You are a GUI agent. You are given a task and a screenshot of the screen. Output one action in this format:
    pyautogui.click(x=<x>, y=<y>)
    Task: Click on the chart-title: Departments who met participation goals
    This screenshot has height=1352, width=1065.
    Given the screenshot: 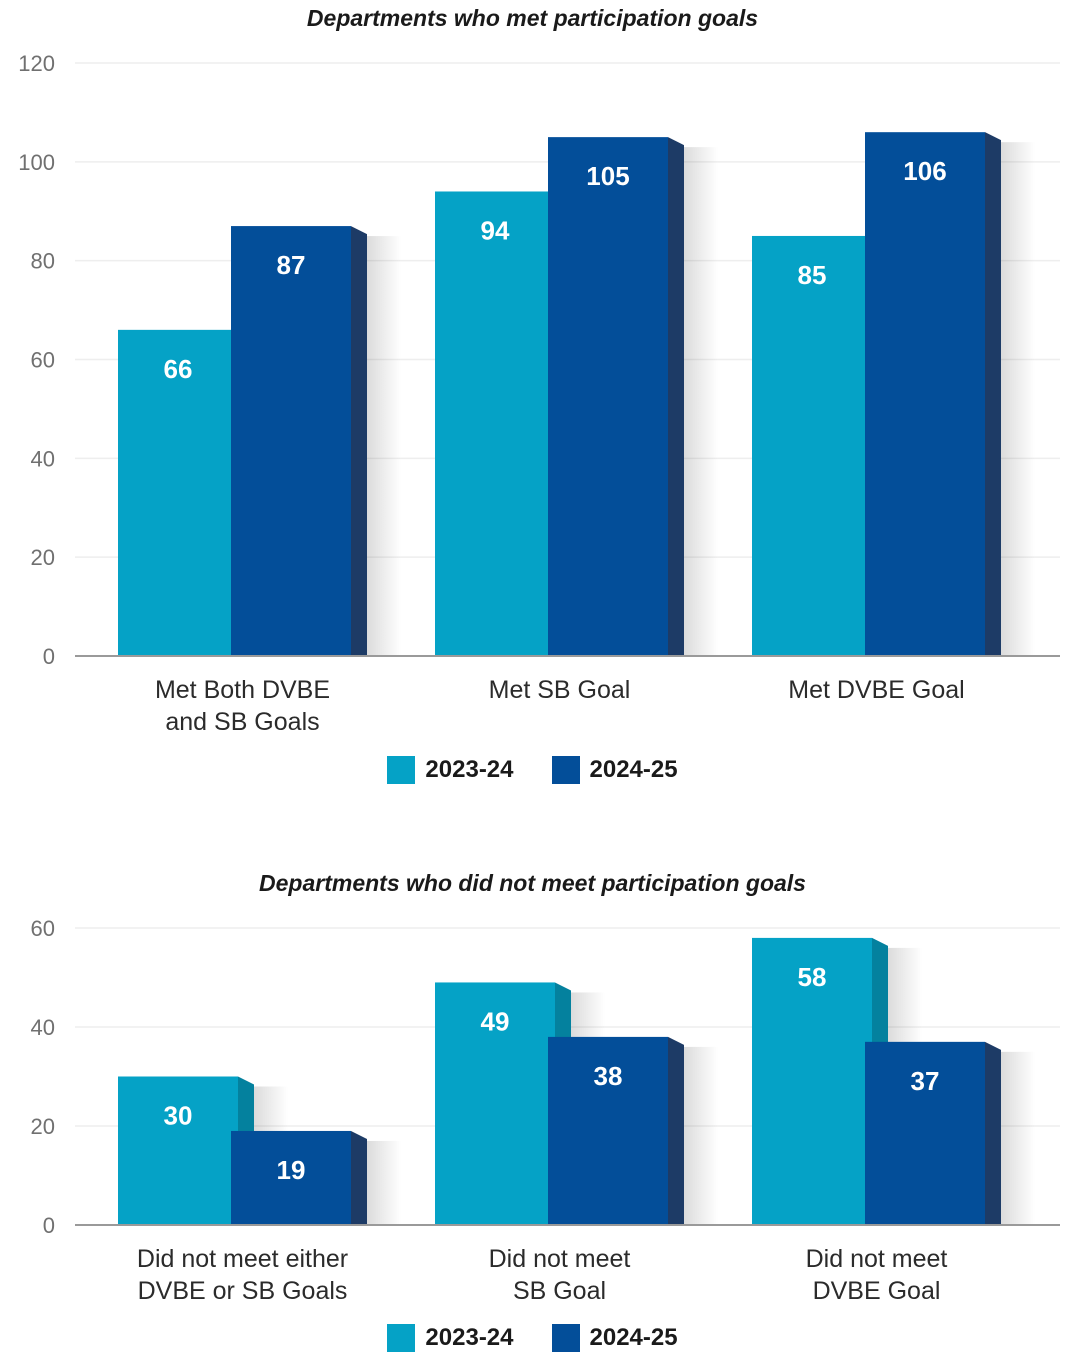 What is the action you would take?
    pyautogui.click(x=532, y=18)
    